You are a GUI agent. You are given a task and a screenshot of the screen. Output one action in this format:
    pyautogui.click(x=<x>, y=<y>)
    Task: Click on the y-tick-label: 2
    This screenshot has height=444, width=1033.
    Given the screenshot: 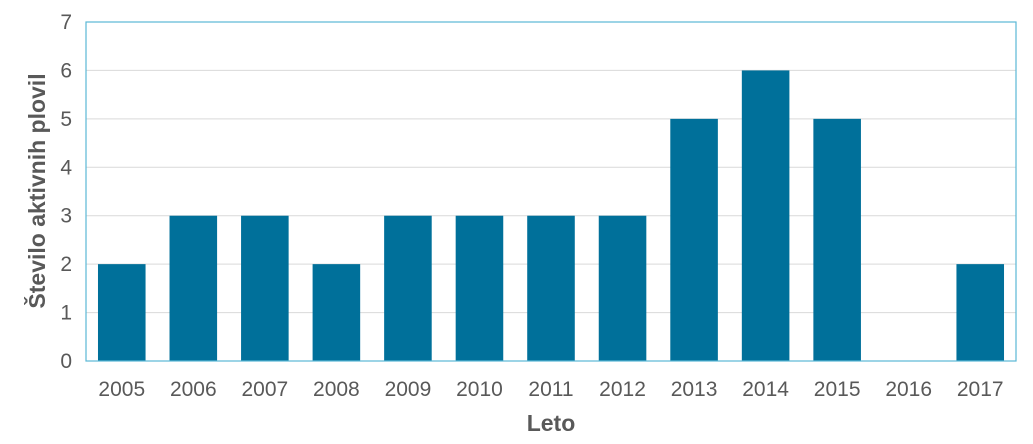 What is the action you would take?
    pyautogui.click(x=66, y=264)
    